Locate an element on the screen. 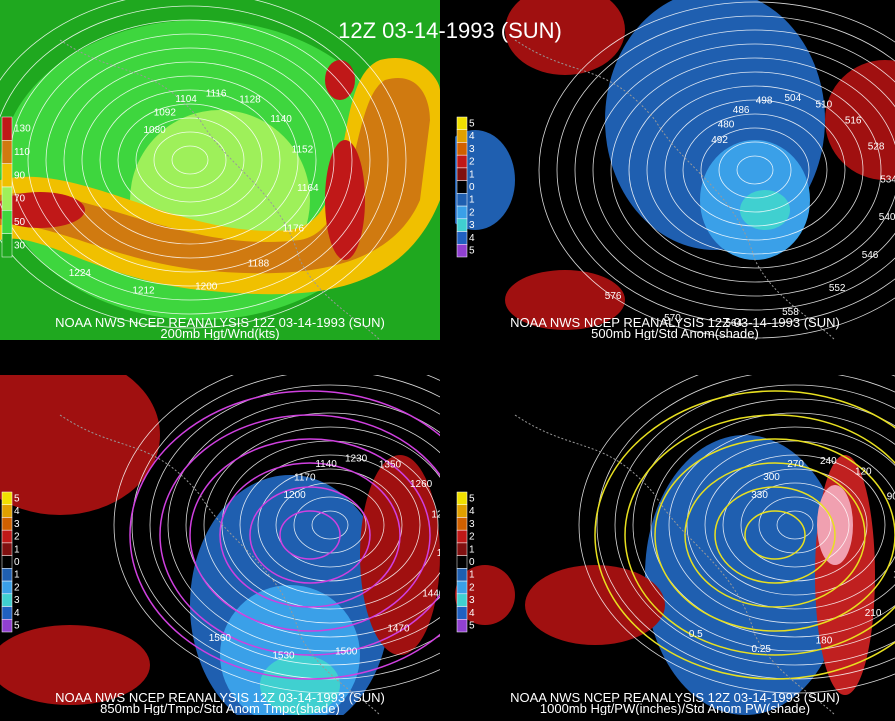  contour-label: 1230 is located at coordinates (356, 459).